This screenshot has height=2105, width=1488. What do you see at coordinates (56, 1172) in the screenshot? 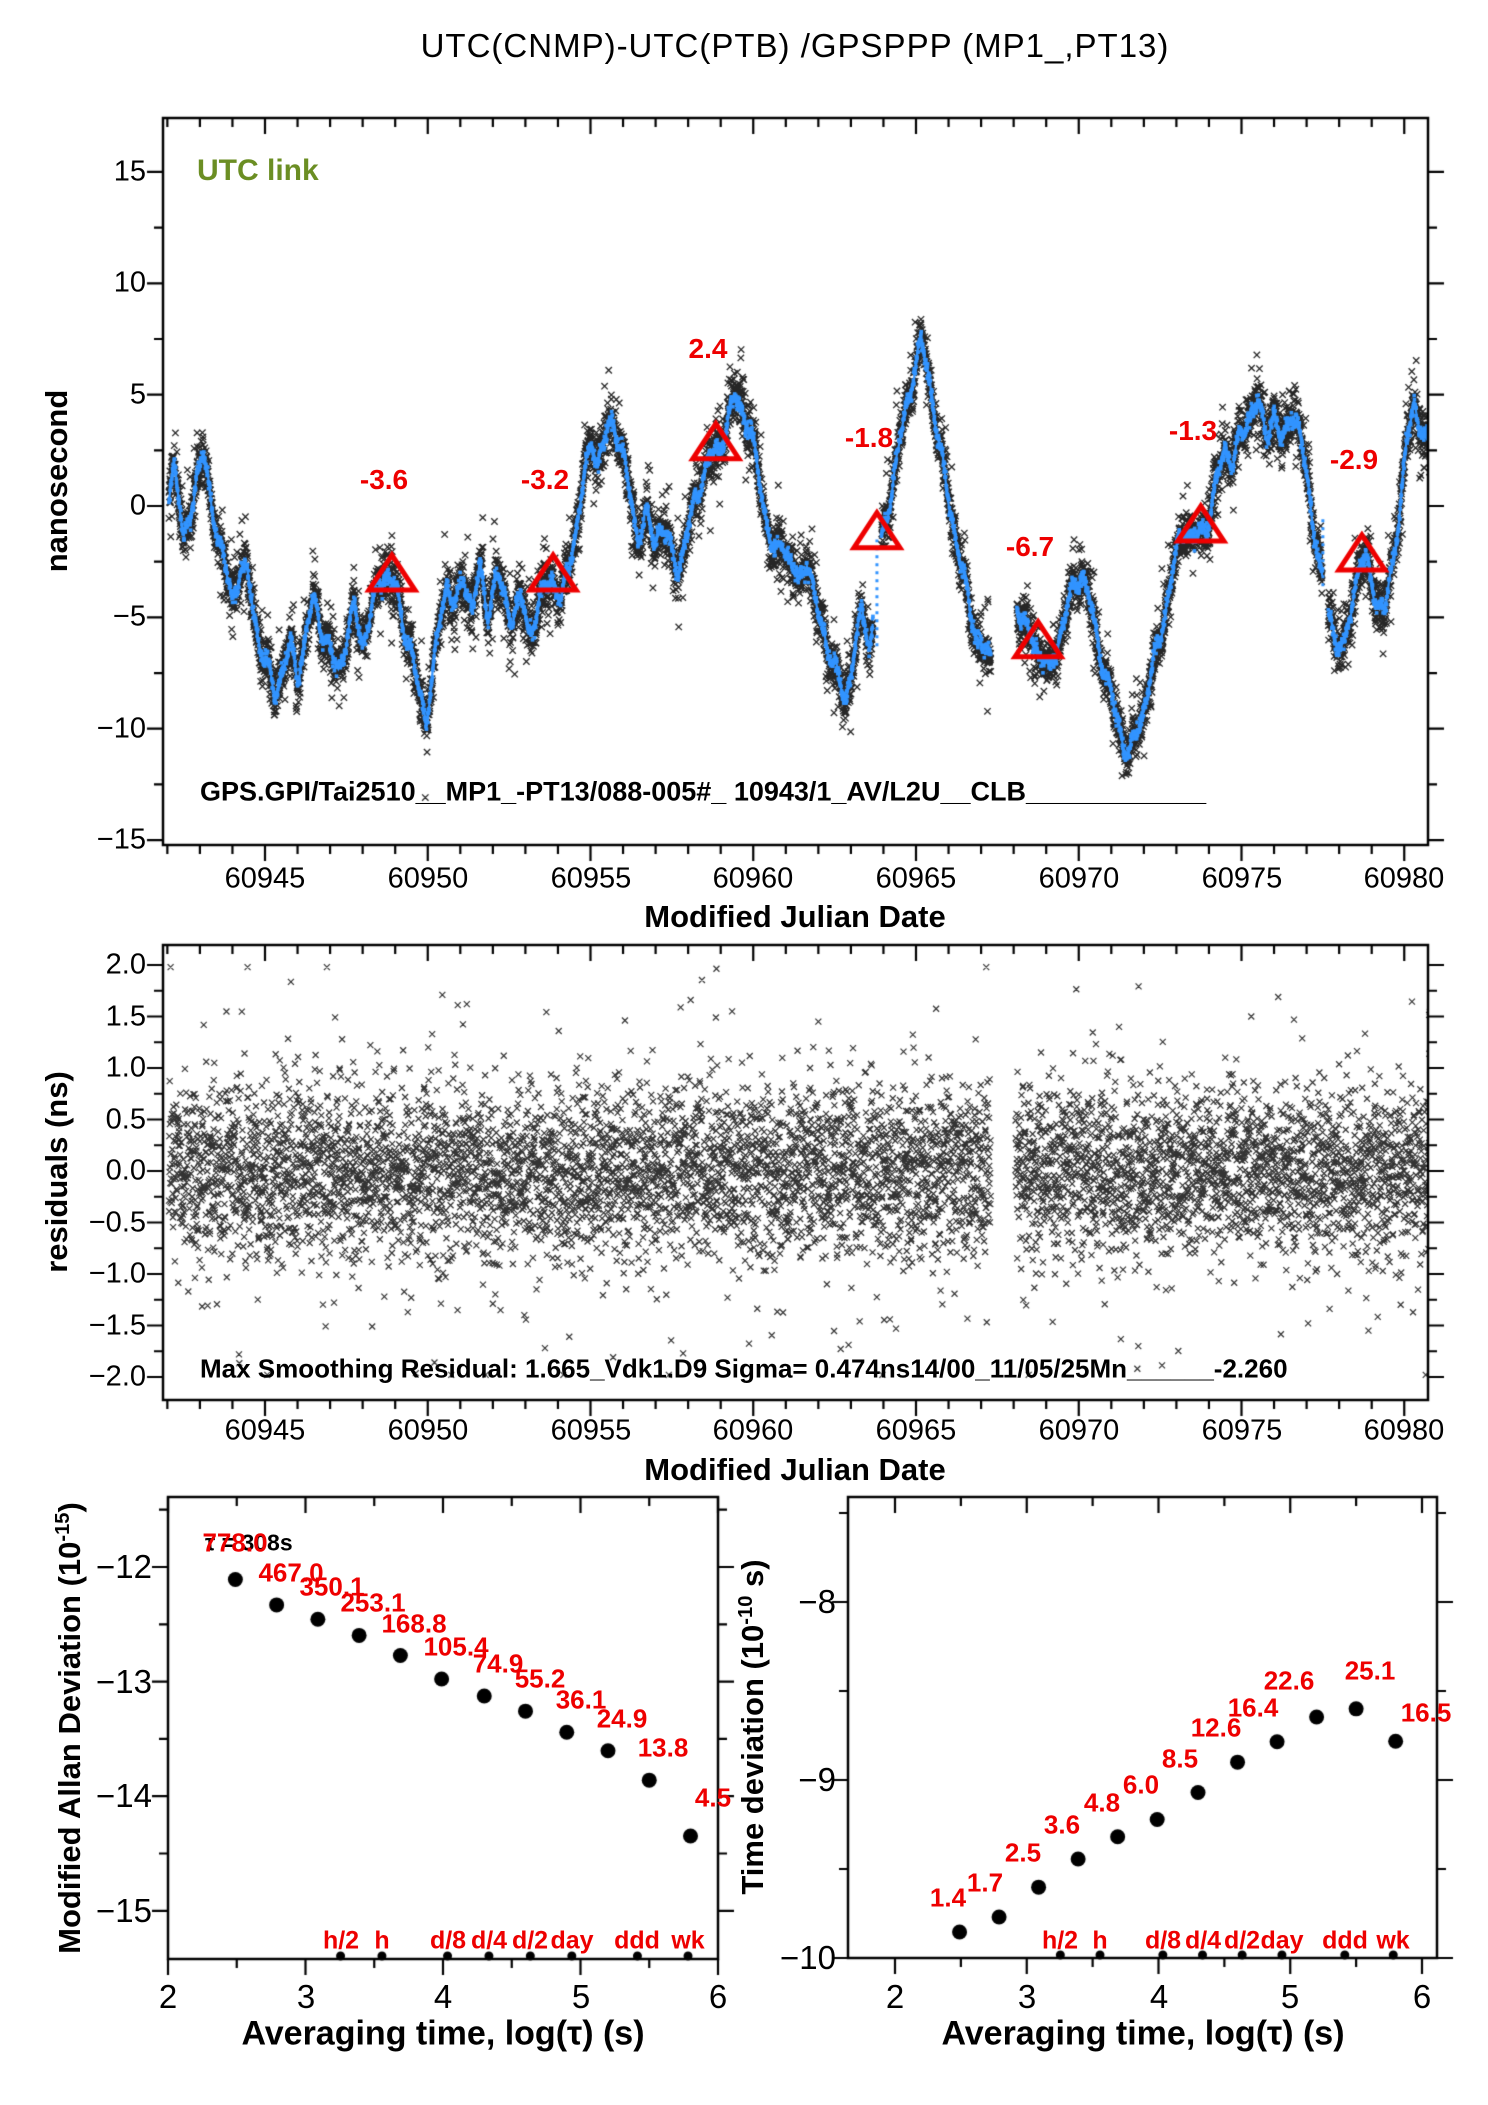
I see `residuals-y-axis-title: residuals (ns)` at bounding box center [56, 1172].